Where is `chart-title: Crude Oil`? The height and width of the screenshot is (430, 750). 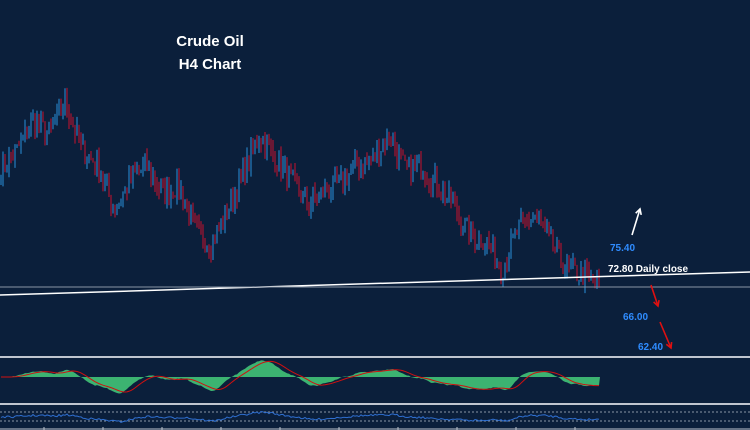
chart-title: Crude Oil is located at coordinates (210, 41).